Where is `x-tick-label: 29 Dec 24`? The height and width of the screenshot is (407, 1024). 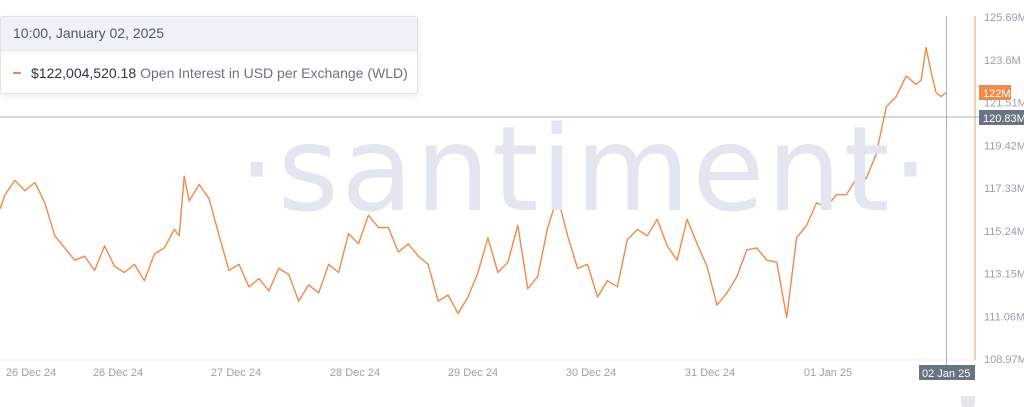 x-tick-label: 29 Dec 24 is located at coordinates (473, 373).